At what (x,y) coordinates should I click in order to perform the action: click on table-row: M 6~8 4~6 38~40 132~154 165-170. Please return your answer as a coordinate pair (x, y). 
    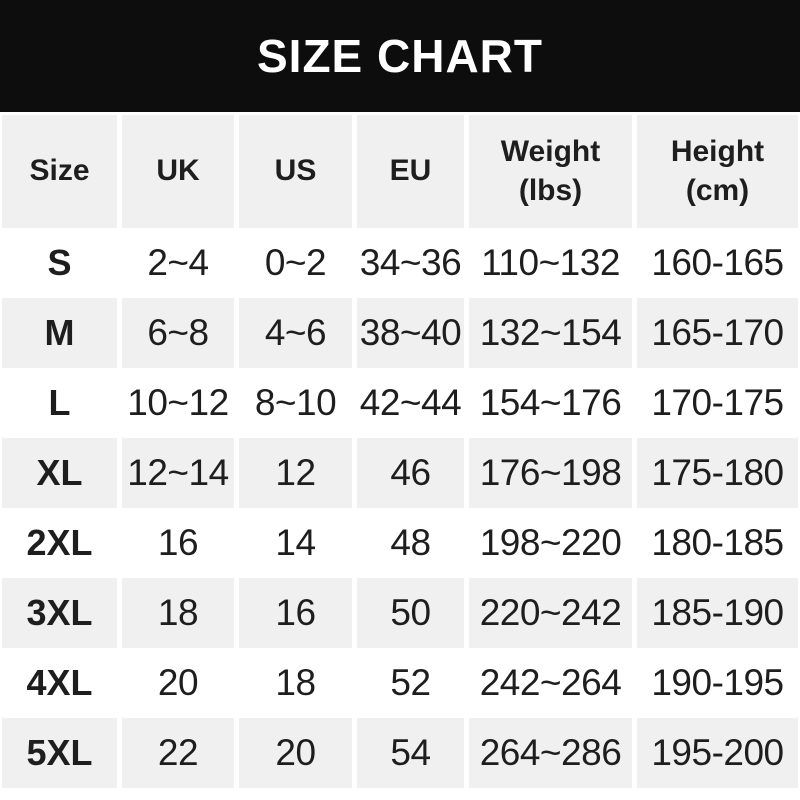
    Looking at the image, I should click on (400, 333).